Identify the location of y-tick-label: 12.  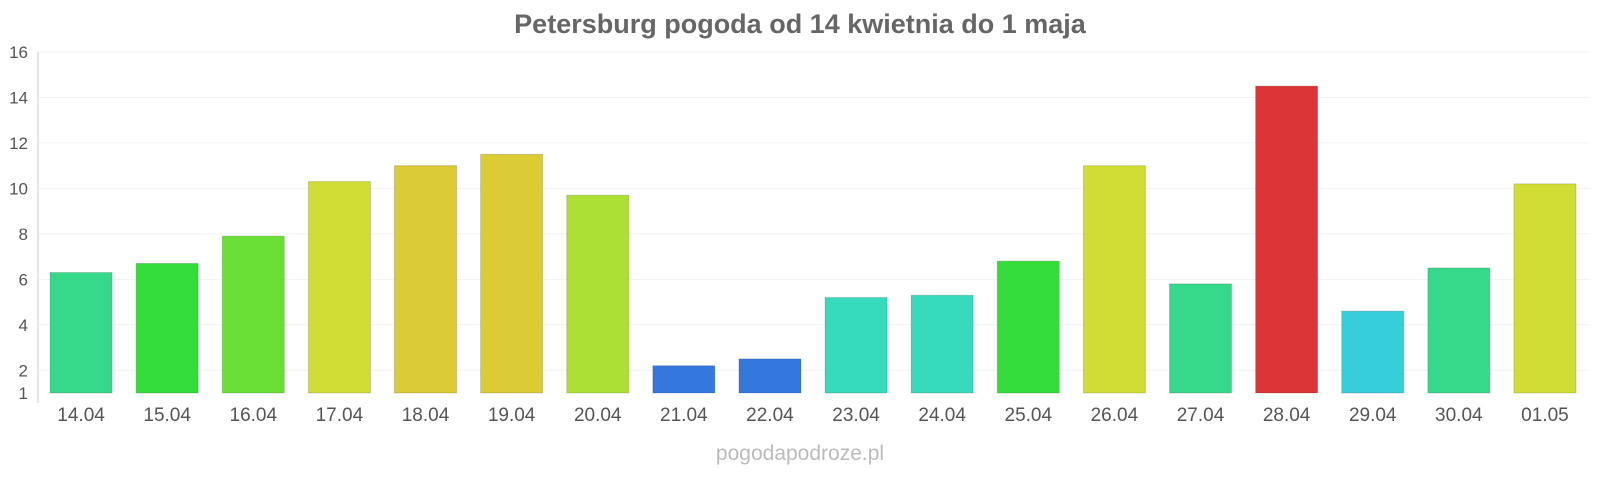
(18, 143).